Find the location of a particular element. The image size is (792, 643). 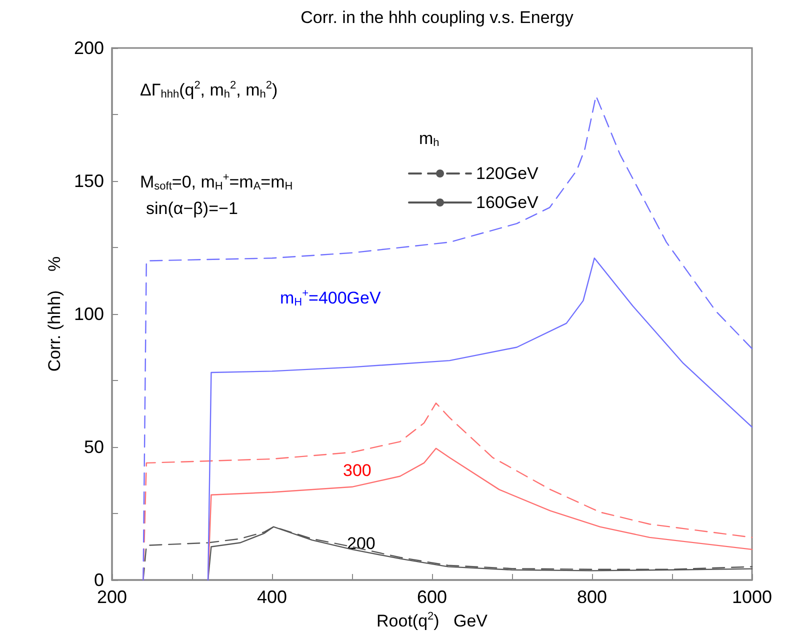

annotation: 200 is located at coordinates (361, 543).